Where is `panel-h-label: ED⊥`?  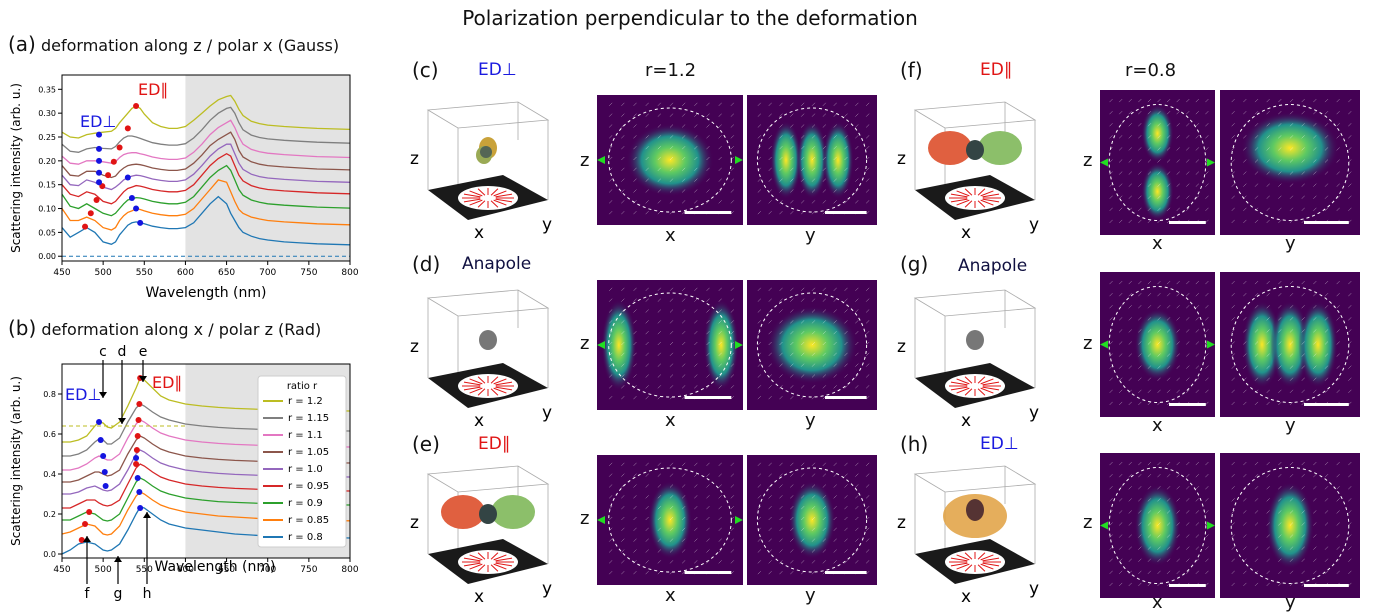
panel-h-label: ED⊥ is located at coordinates (999, 444).